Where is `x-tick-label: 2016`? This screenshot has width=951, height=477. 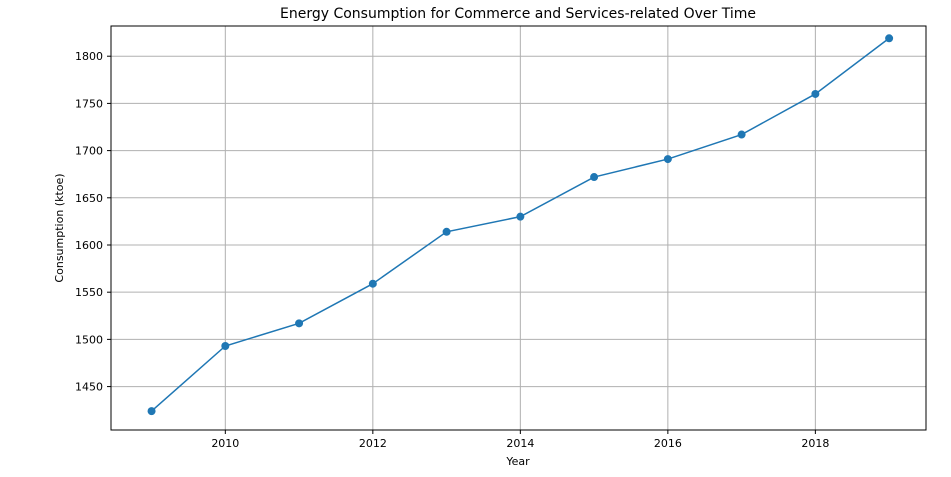
x-tick-label: 2016 is located at coordinates (668, 443).